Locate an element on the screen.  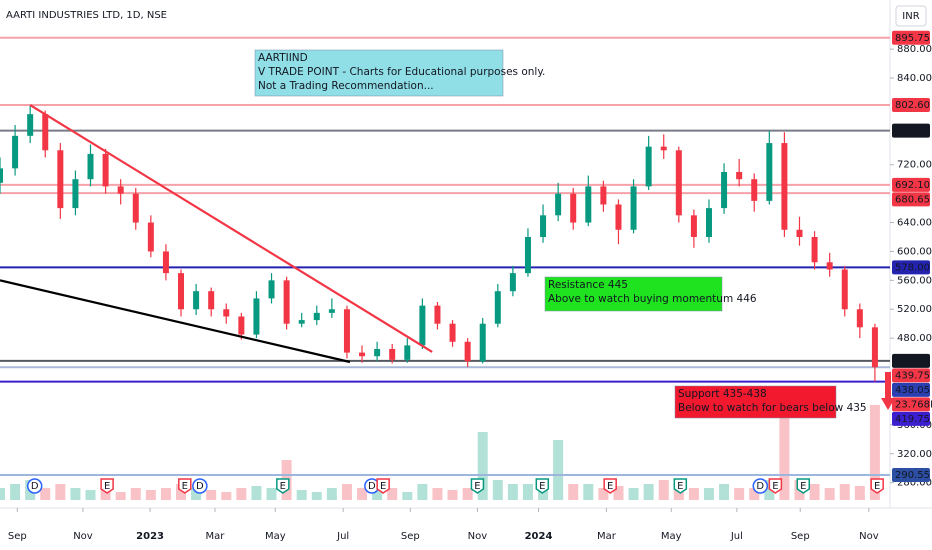
y-tick-label: 320.00 is located at coordinates (914, 454).